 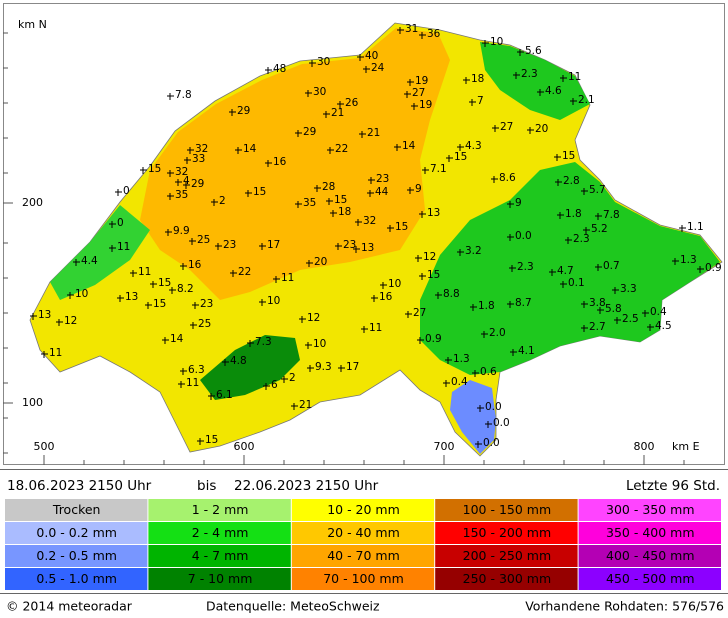 I want to click on station-value: 4.3, so click(x=473, y=146).